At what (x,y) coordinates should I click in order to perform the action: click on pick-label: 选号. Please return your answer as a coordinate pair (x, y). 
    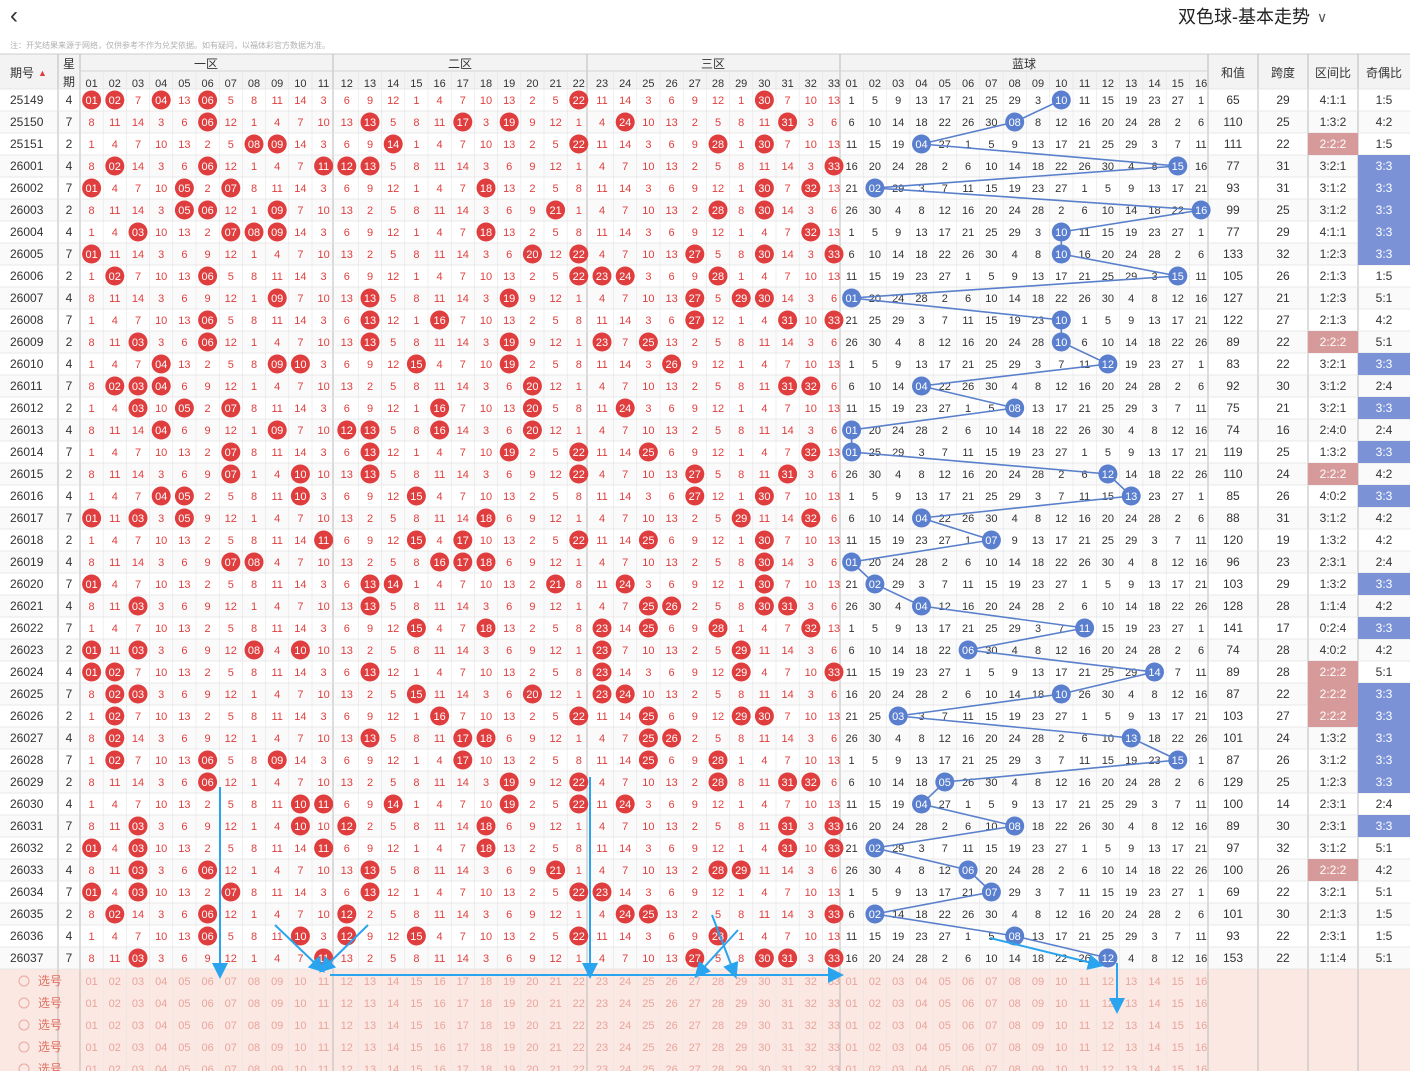
    Looking at the image, I should click on (50, 1047).